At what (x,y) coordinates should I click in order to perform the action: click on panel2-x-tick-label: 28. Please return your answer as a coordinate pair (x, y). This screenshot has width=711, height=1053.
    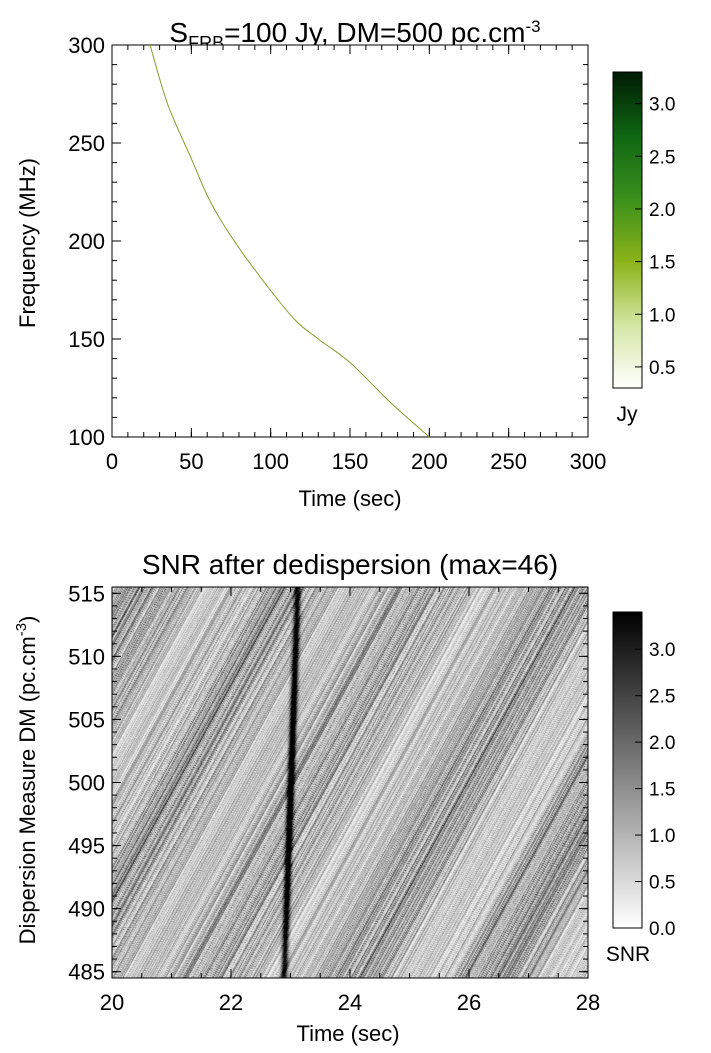
    Looking at the image, I should click on (588, 1002).